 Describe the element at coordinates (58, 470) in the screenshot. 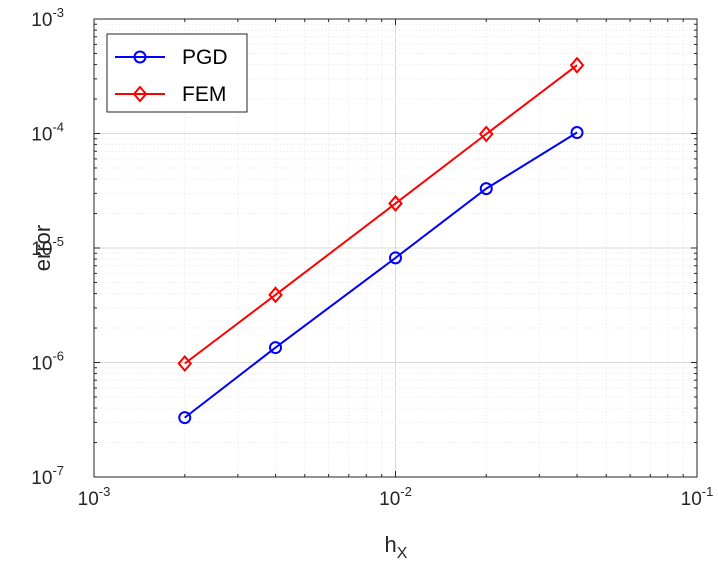

I see `y-tick-label-exponent: -7` at that location.